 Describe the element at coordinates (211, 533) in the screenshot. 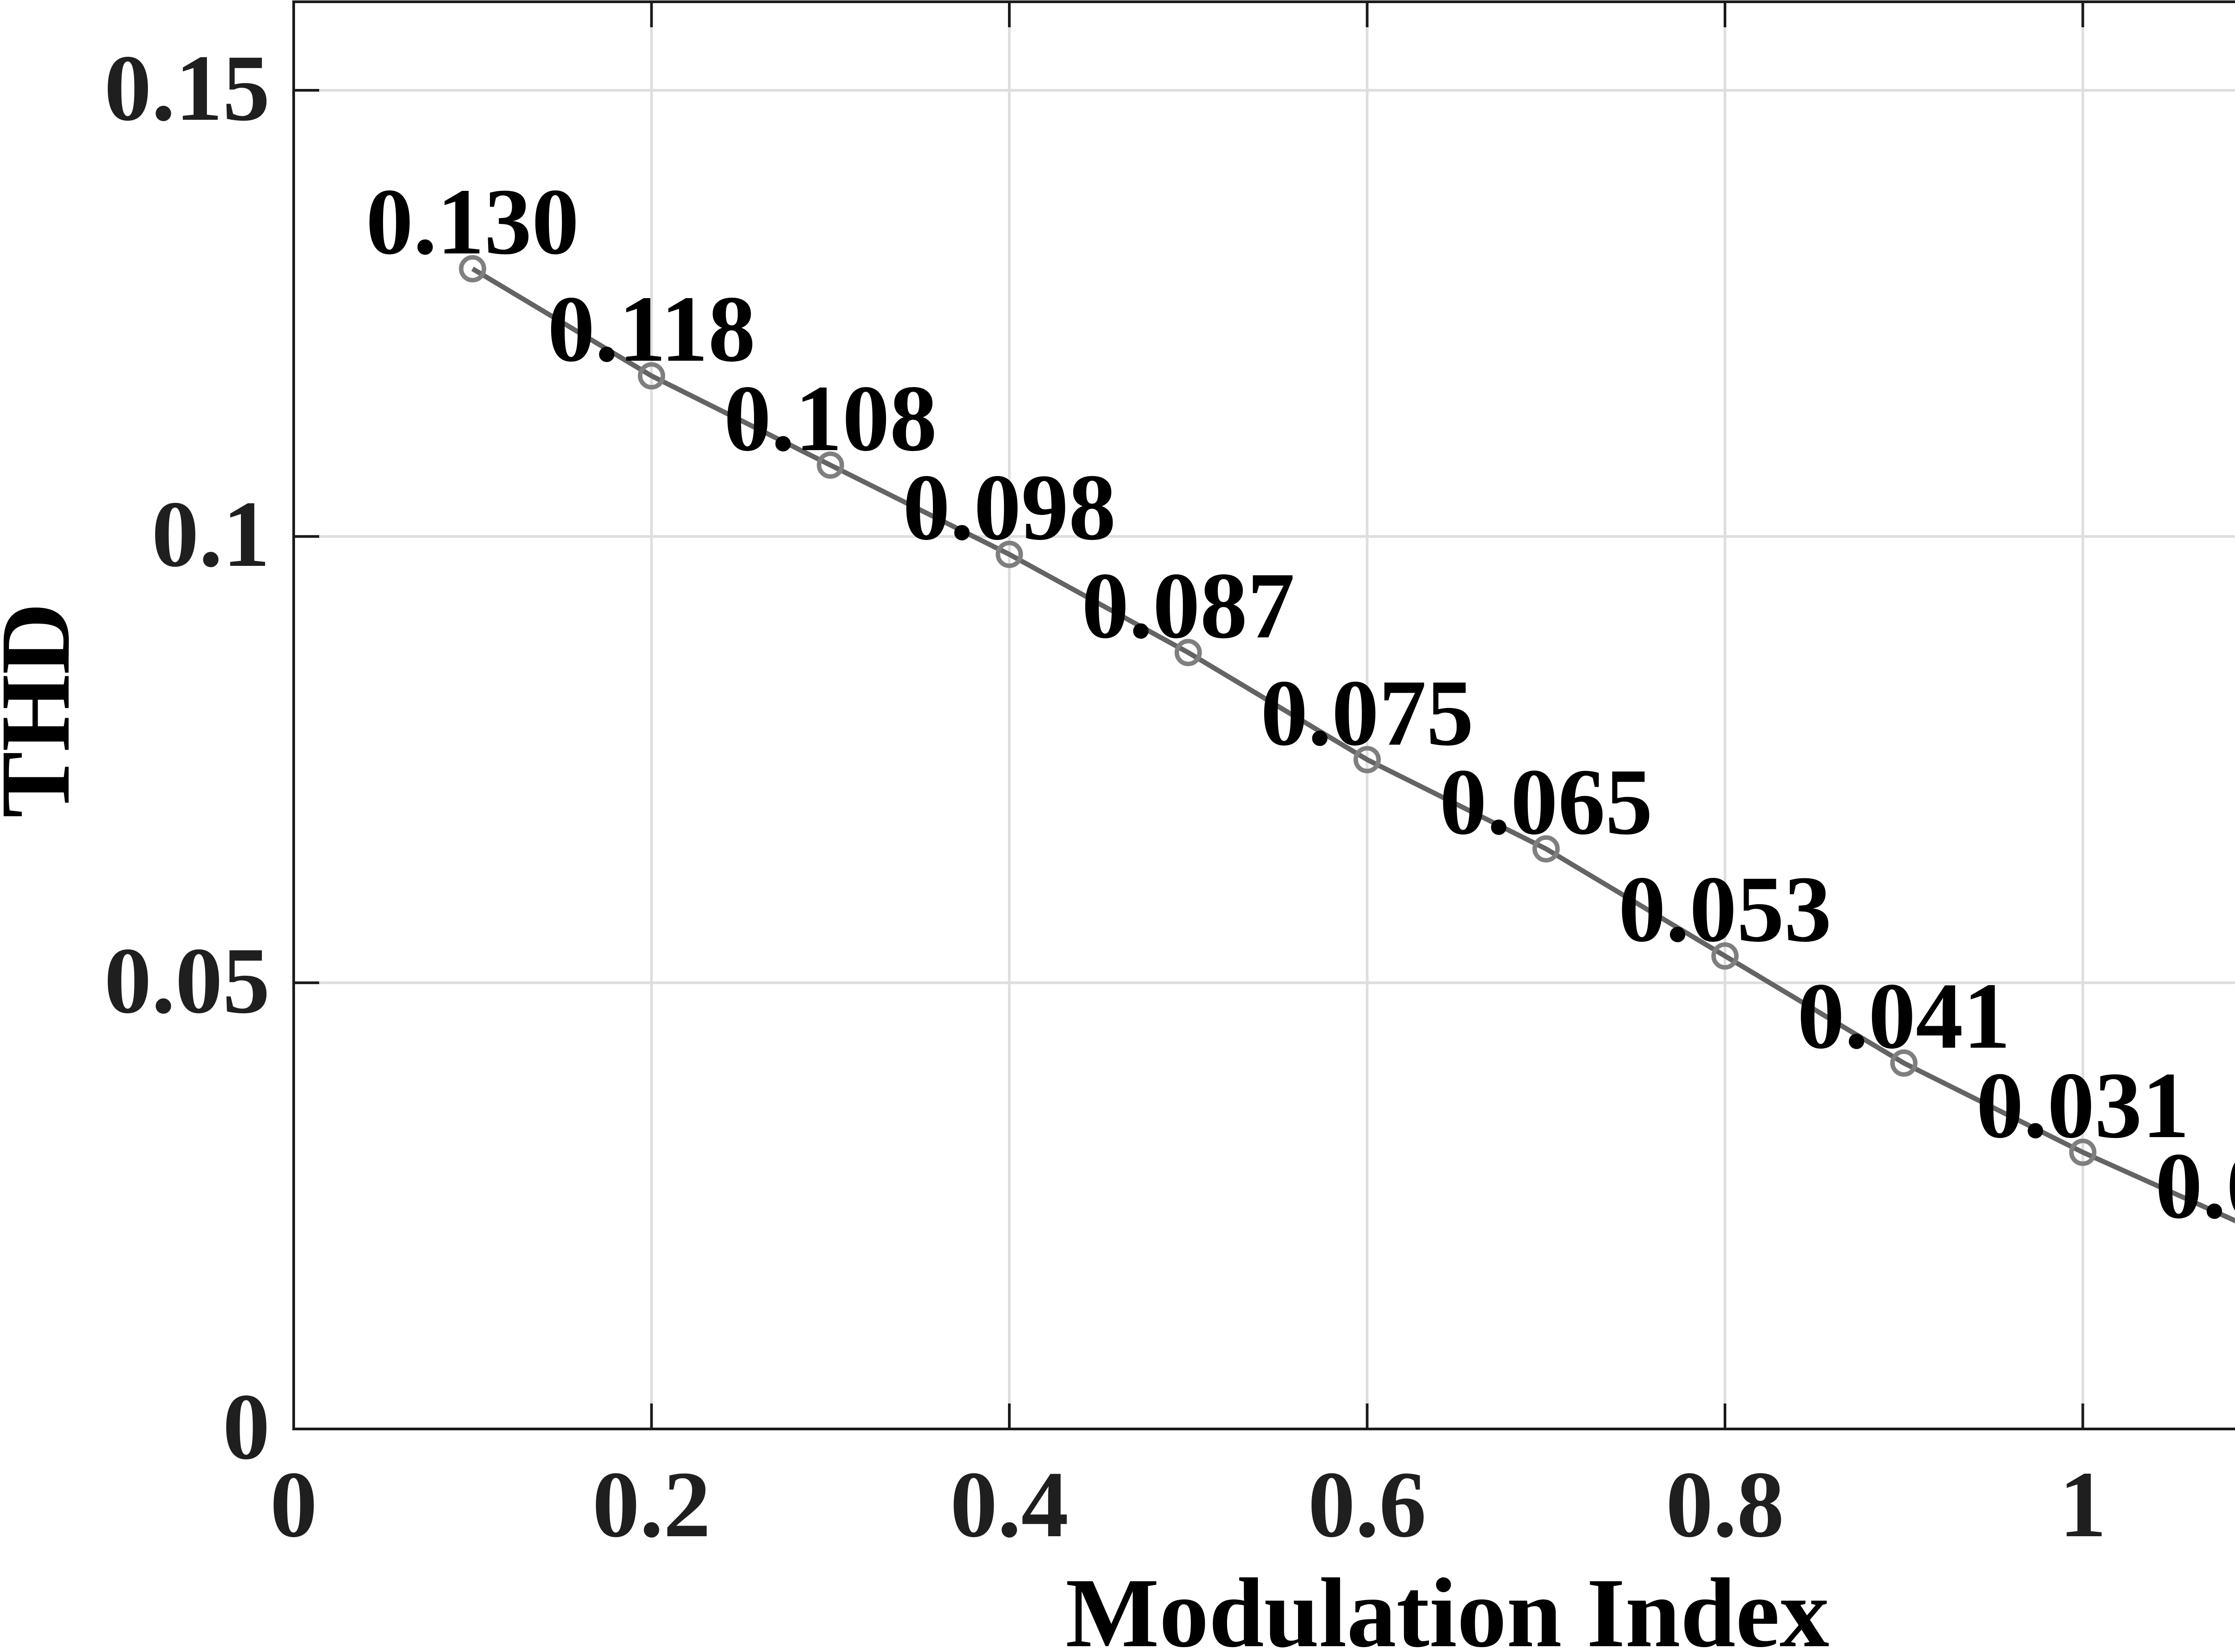

I see `svg-text: 0.1` at that location.